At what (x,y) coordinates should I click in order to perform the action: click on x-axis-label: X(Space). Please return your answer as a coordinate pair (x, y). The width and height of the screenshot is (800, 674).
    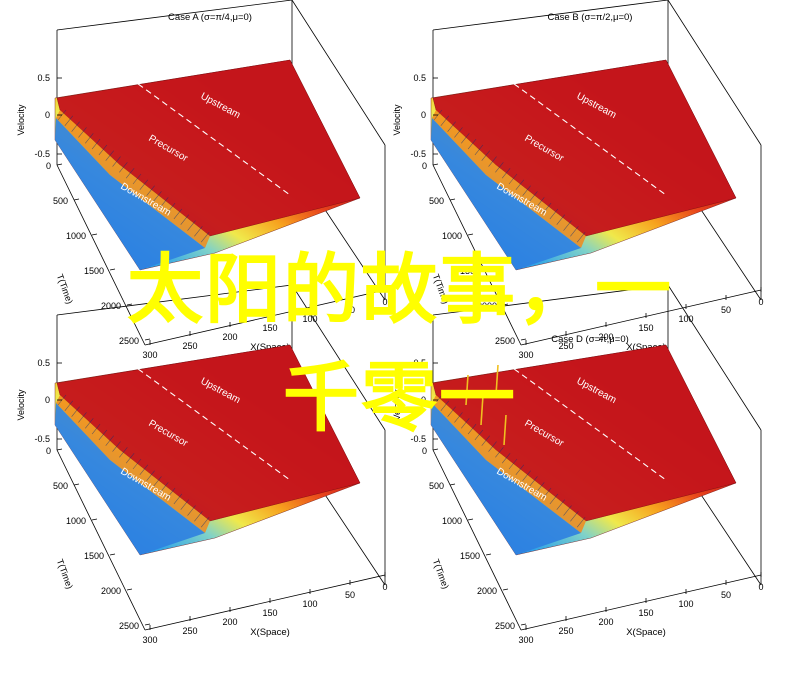
    Looking at the image, I should click on (646, 347).